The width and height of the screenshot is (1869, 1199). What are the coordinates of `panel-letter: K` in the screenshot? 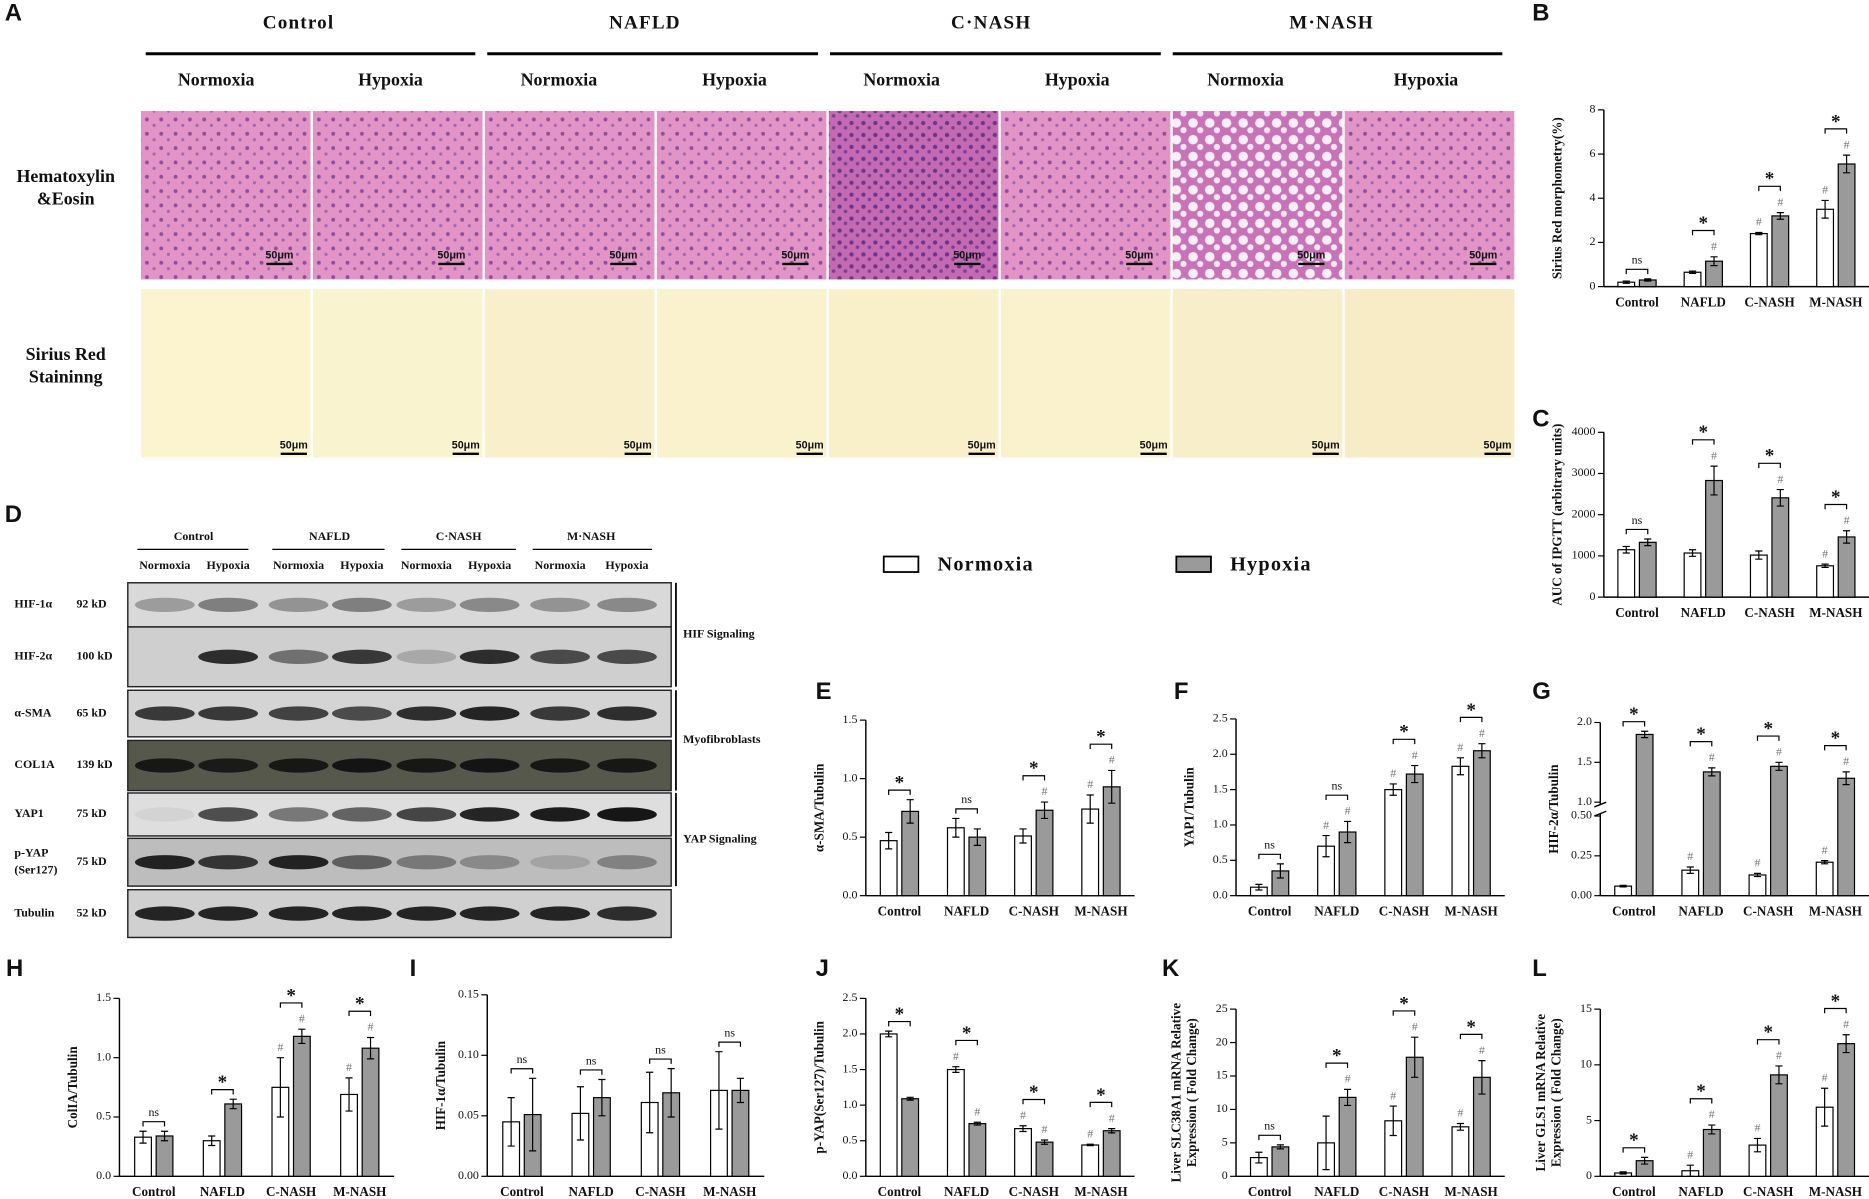 It's located at (1171, 968).